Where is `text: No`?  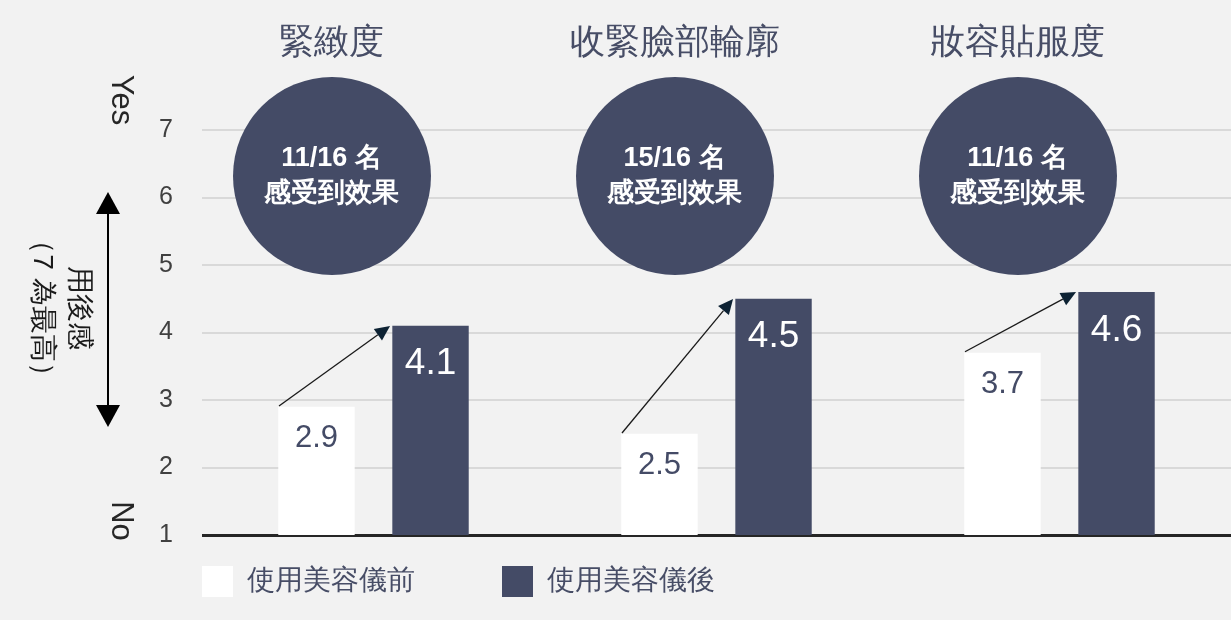
text: No is located at coordinates (122, 521).